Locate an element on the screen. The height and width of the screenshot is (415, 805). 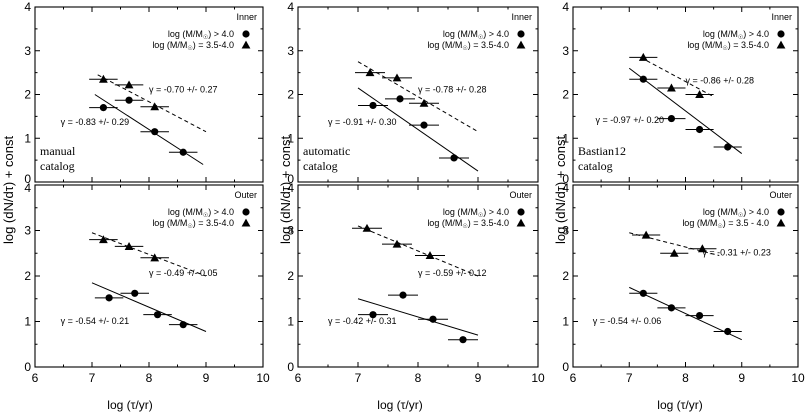
legend-entry: log (M/M☉) = 3.5 - 4.0 is located at coordinates (725, 224).